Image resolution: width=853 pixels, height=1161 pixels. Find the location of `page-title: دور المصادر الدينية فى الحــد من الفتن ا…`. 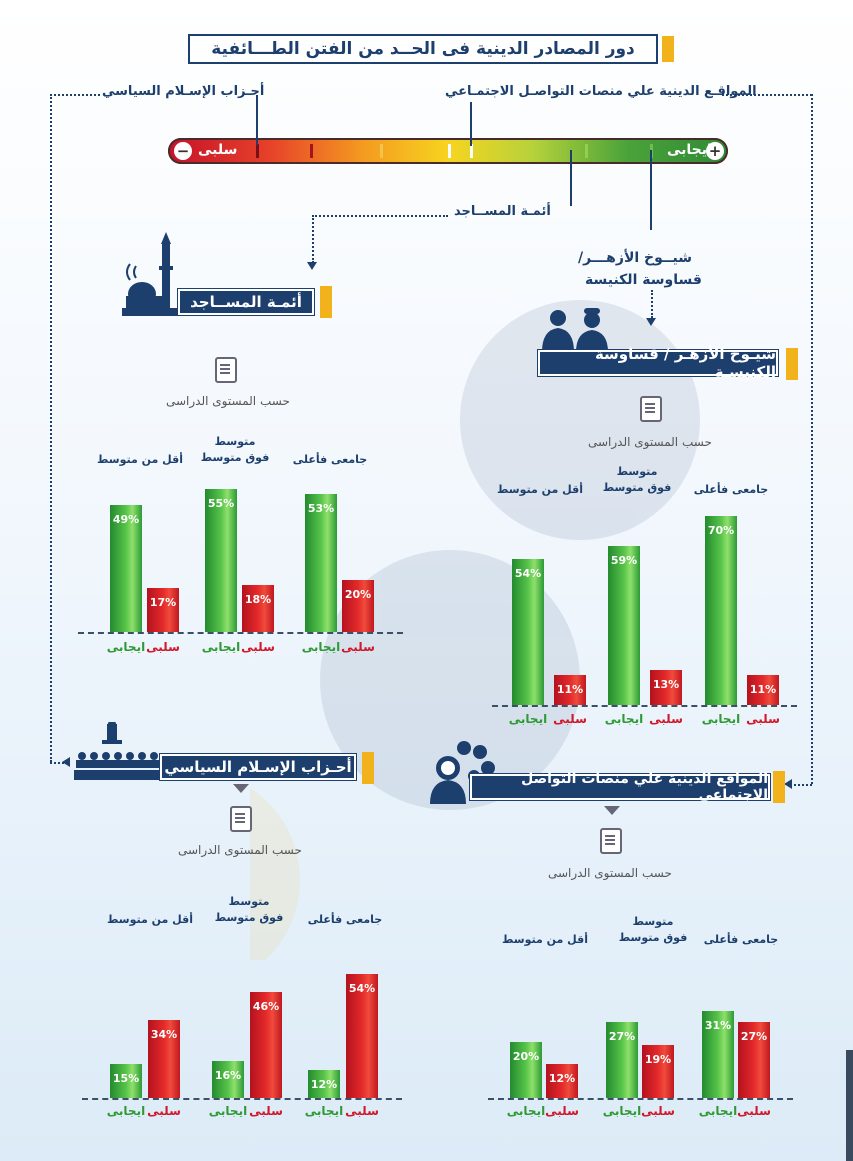

page-title: دور المصادر الدينية فى الحــد من الفتن ا… is located at coordinates (423, 49).